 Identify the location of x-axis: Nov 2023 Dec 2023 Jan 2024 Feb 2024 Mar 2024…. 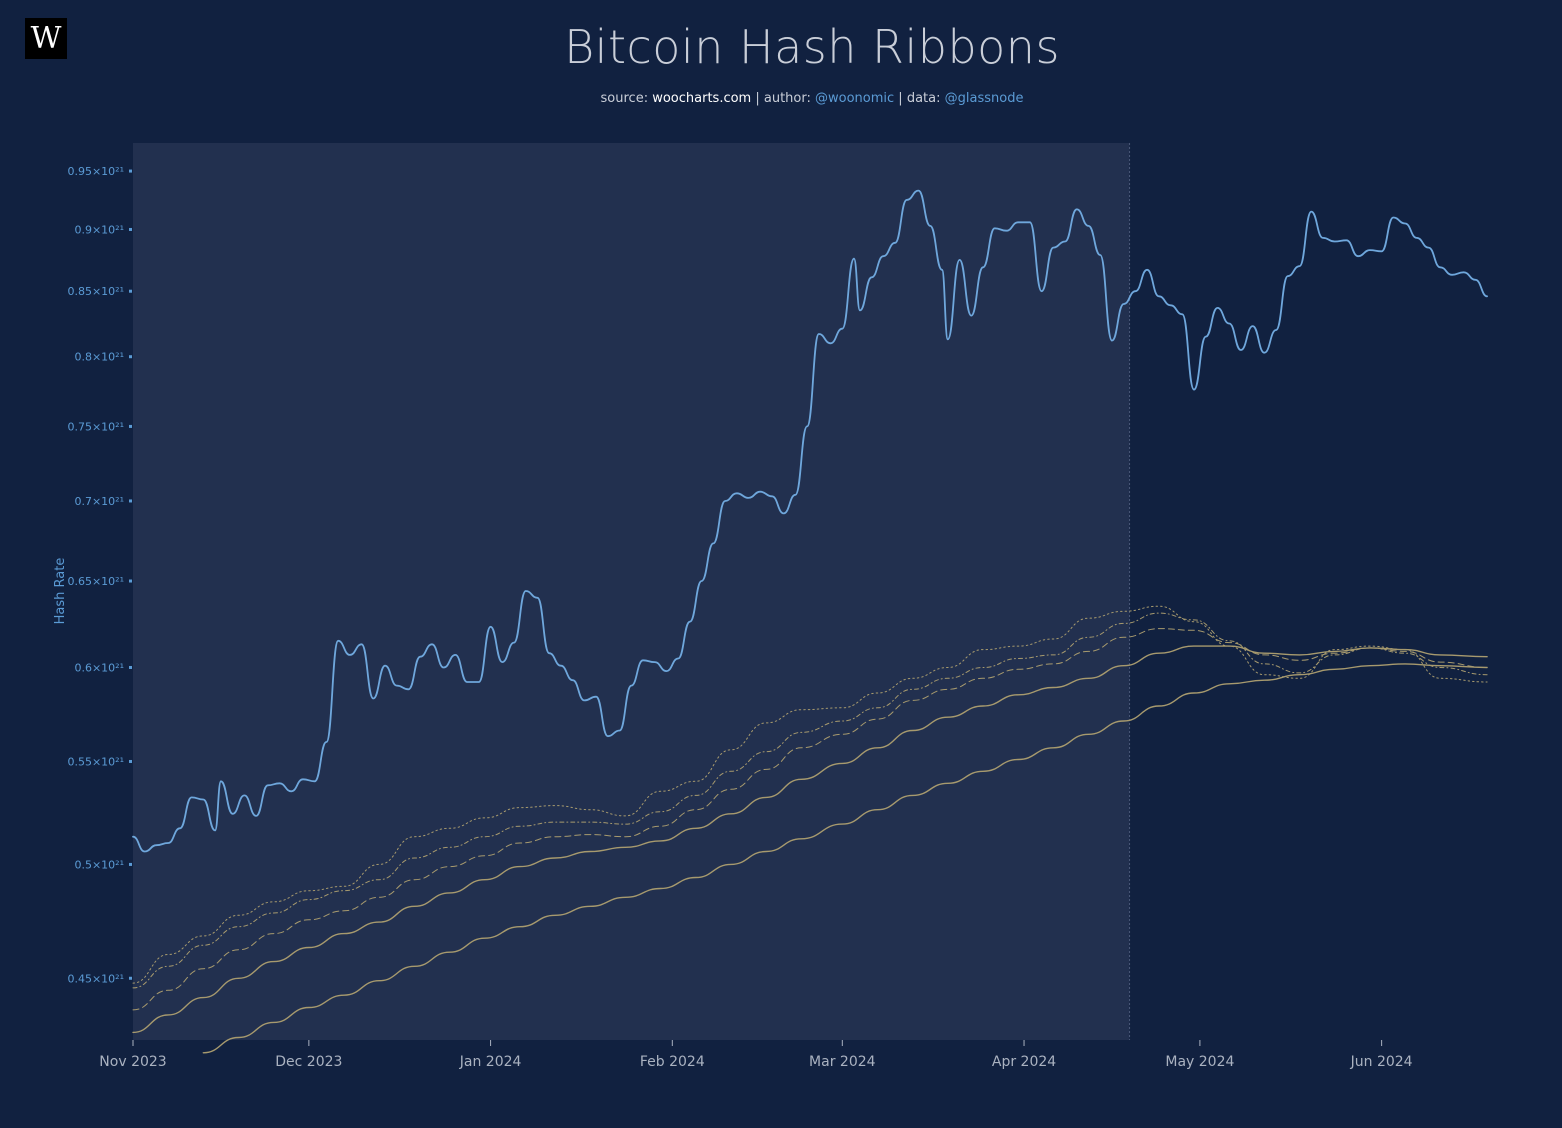
(756, 1055).